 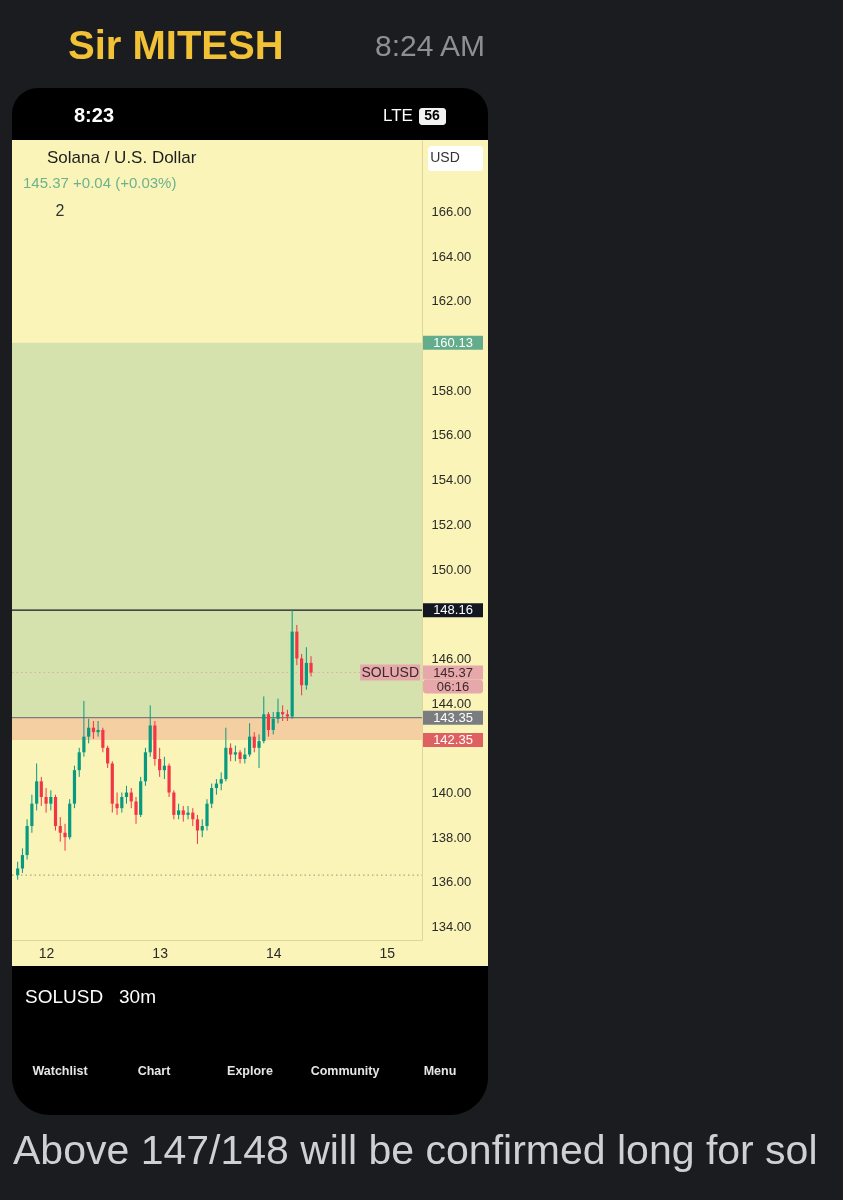 I want to click on band-label: 160.13, so click(x=453, y=342).